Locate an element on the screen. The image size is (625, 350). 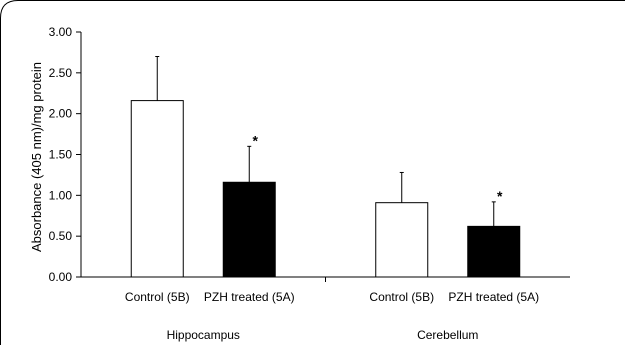
y-axis-label: Absorbance (405 nm)/mg protein is located at coordinates (36, 157).